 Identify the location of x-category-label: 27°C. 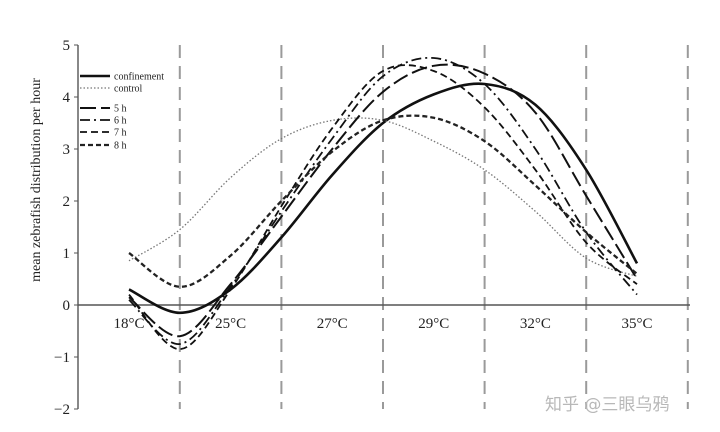
(332, 324).